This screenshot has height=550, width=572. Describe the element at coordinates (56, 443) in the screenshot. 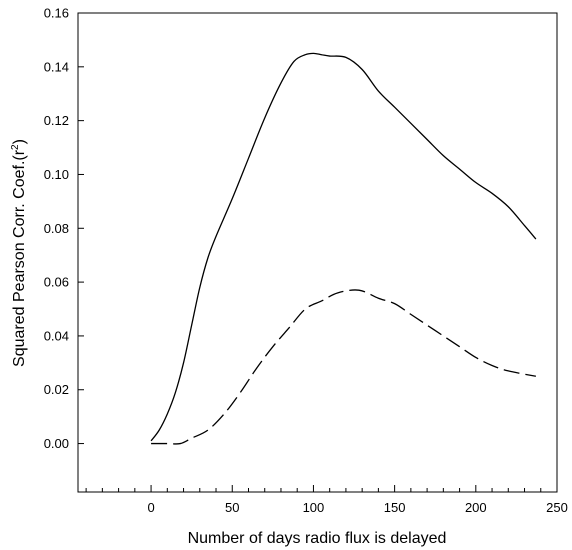

I see `y-tick-label: 0.00` at that location.